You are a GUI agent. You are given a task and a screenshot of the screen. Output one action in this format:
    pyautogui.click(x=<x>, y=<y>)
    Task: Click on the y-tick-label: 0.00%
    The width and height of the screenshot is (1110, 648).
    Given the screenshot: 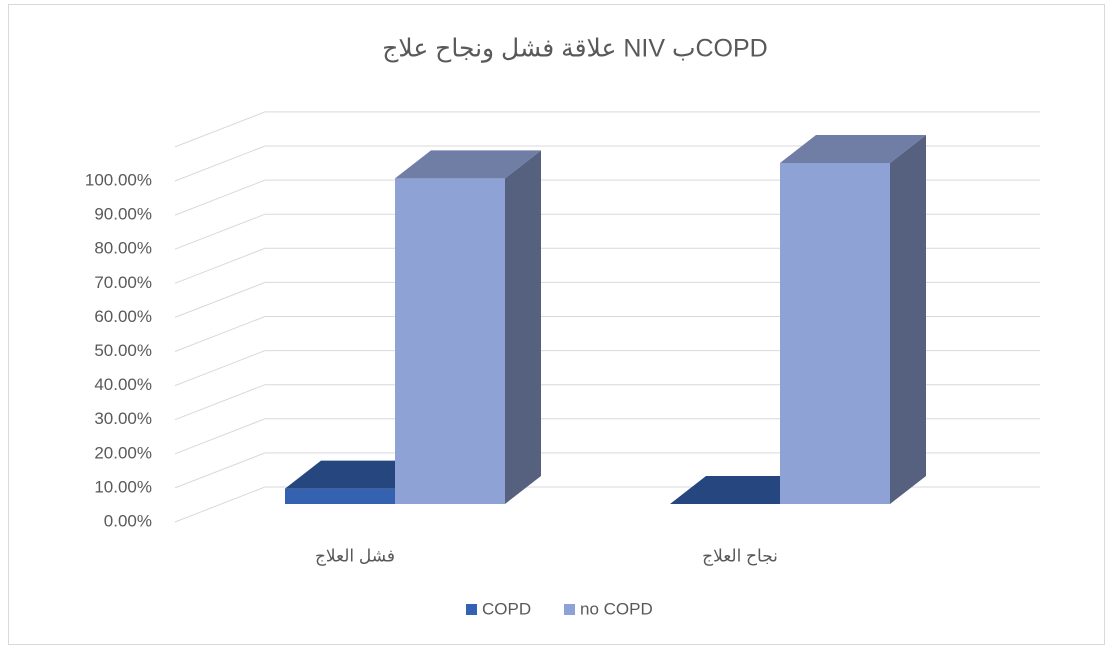 What is the action you would take?
    pyautogui.click(x=128, y=520)
    